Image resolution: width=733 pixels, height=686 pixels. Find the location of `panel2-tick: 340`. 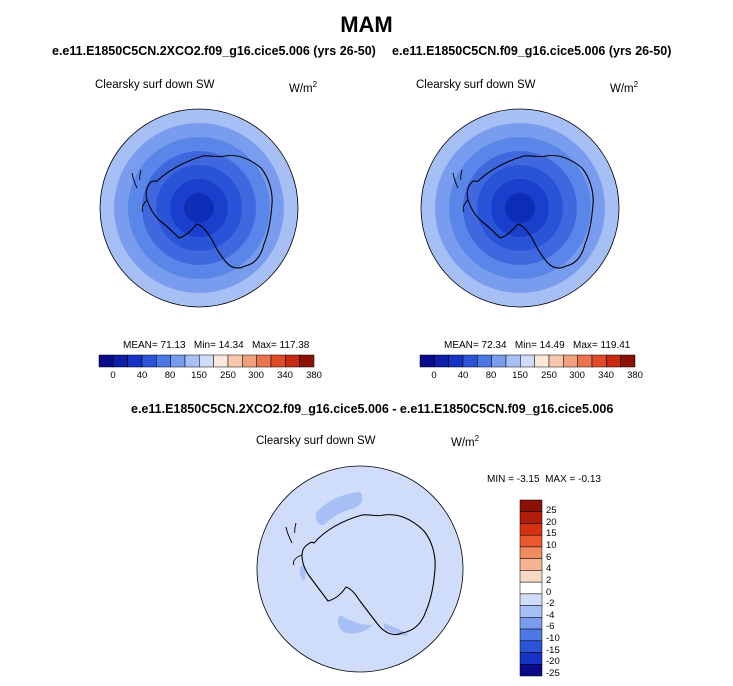

panel2-tick: 340 is located at coordinates (606, 375).